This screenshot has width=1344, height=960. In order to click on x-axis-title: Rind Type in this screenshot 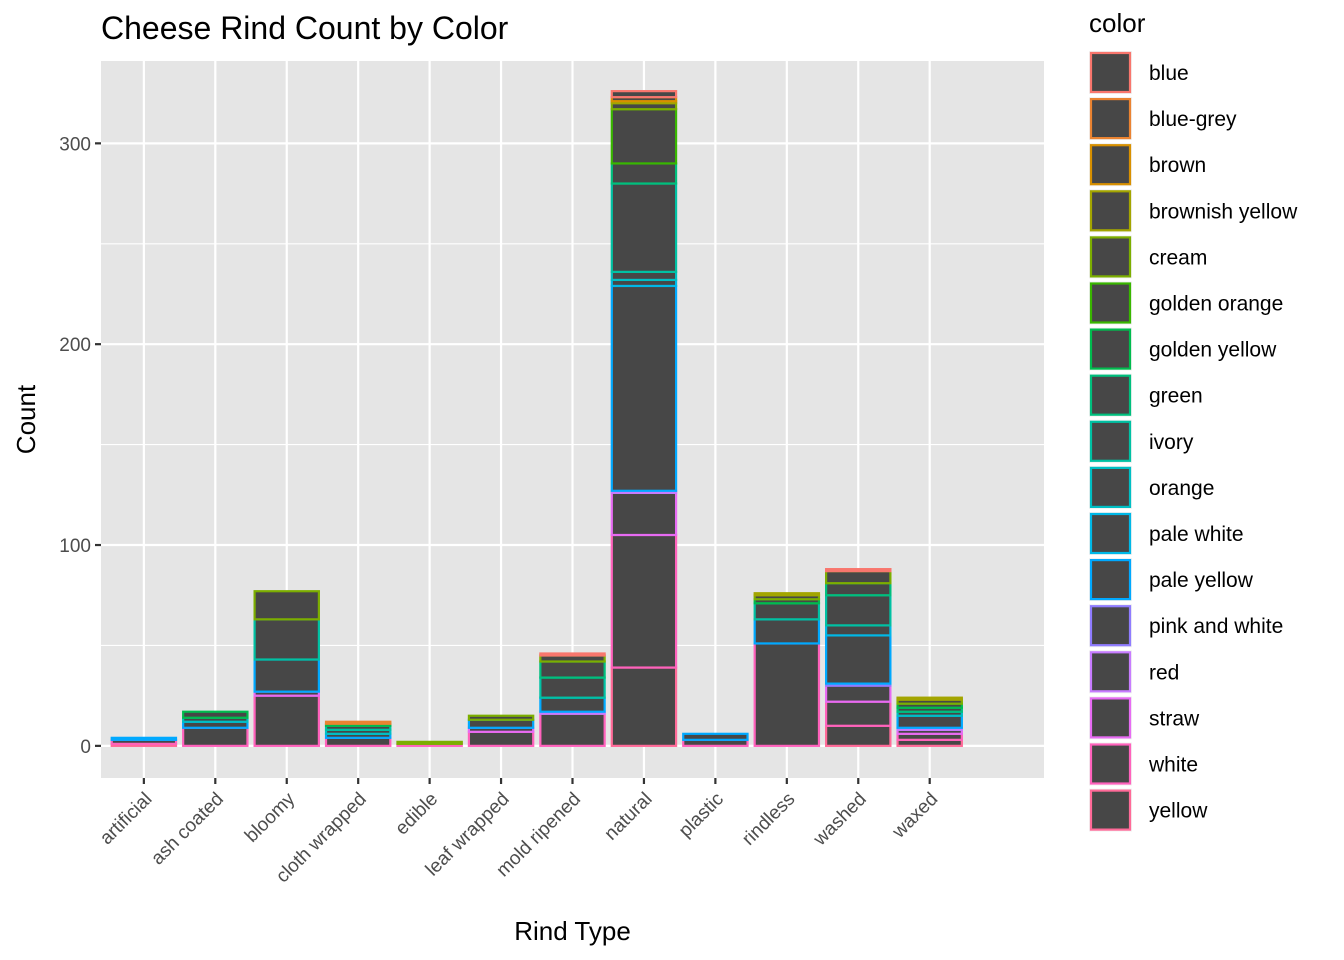, I will do `click(572, 931)`.